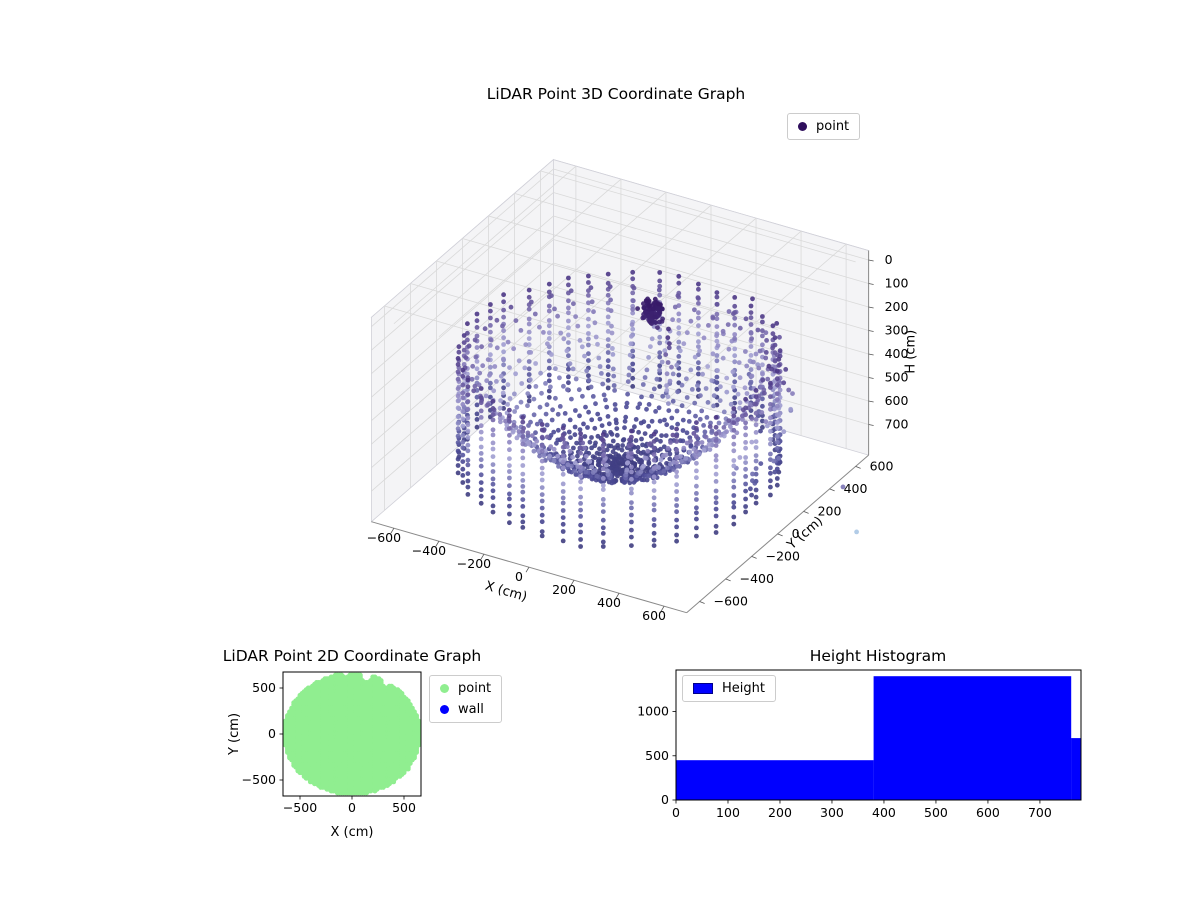 This screenshot has height=900, width=1200. Describe the element at coordinates (897, 377) in the screenshot. I see `svg-text: 500` at that location.